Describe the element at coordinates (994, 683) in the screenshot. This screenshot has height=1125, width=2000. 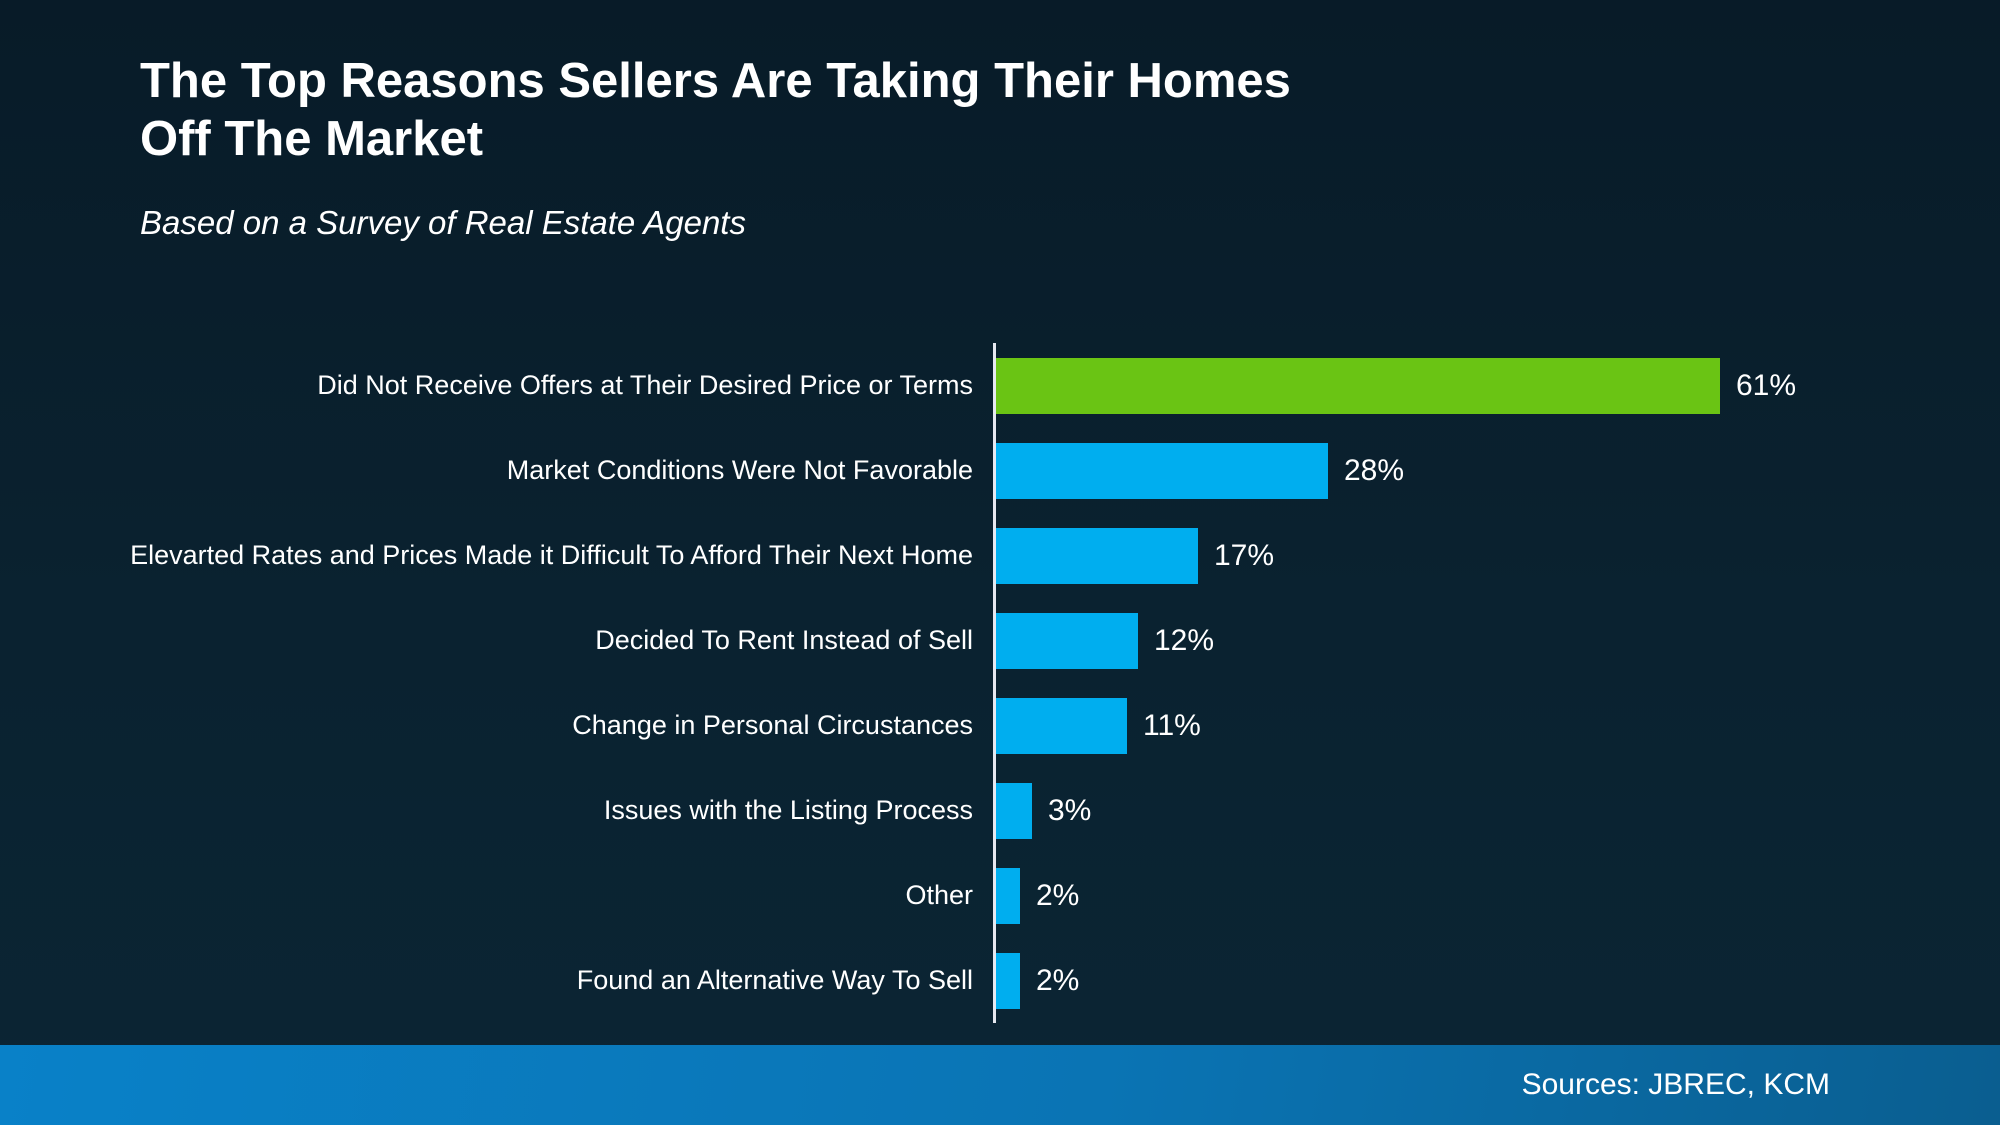
I see `y-axis-line` at that location.